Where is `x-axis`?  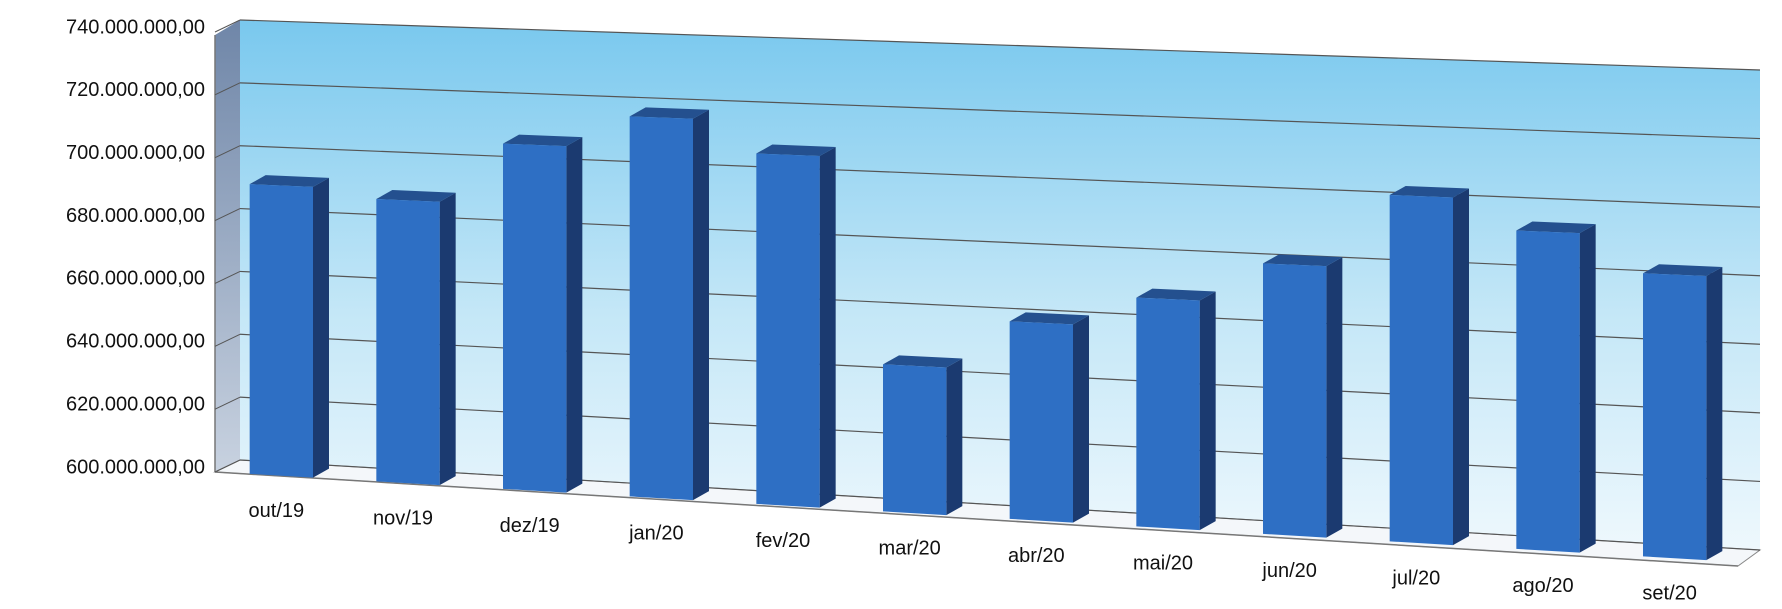
x-axis is located at coordinates (976, 519).